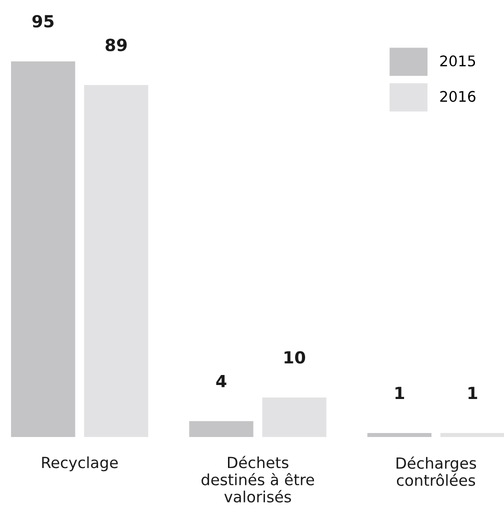  I want to click on data-label: 95, so click(43, 21).